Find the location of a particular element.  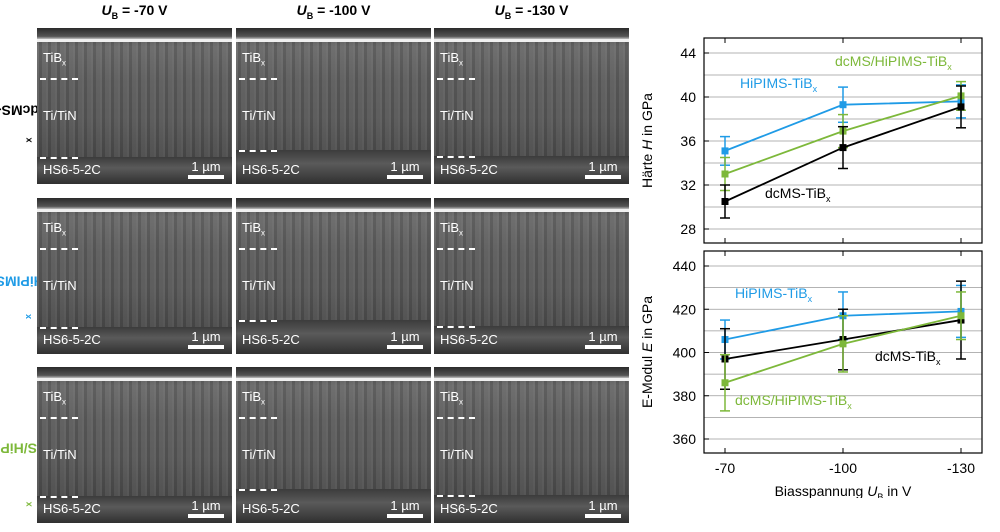

x-axis-label: Biasspannung UB in V is located at coordinates (843, 490).